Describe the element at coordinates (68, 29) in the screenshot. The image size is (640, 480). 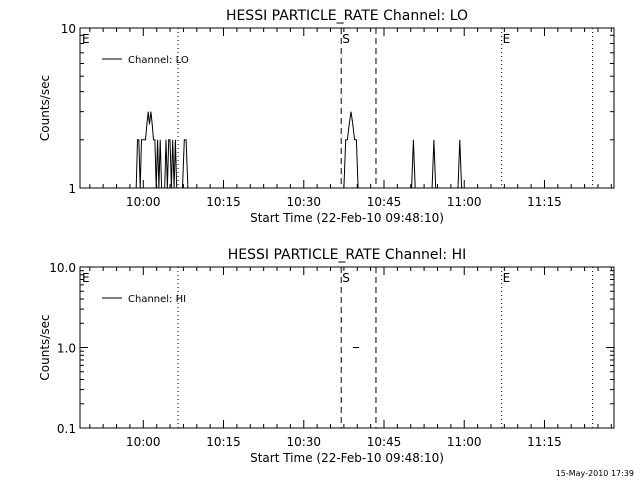
I see `y-tick-label: 10` at that location.